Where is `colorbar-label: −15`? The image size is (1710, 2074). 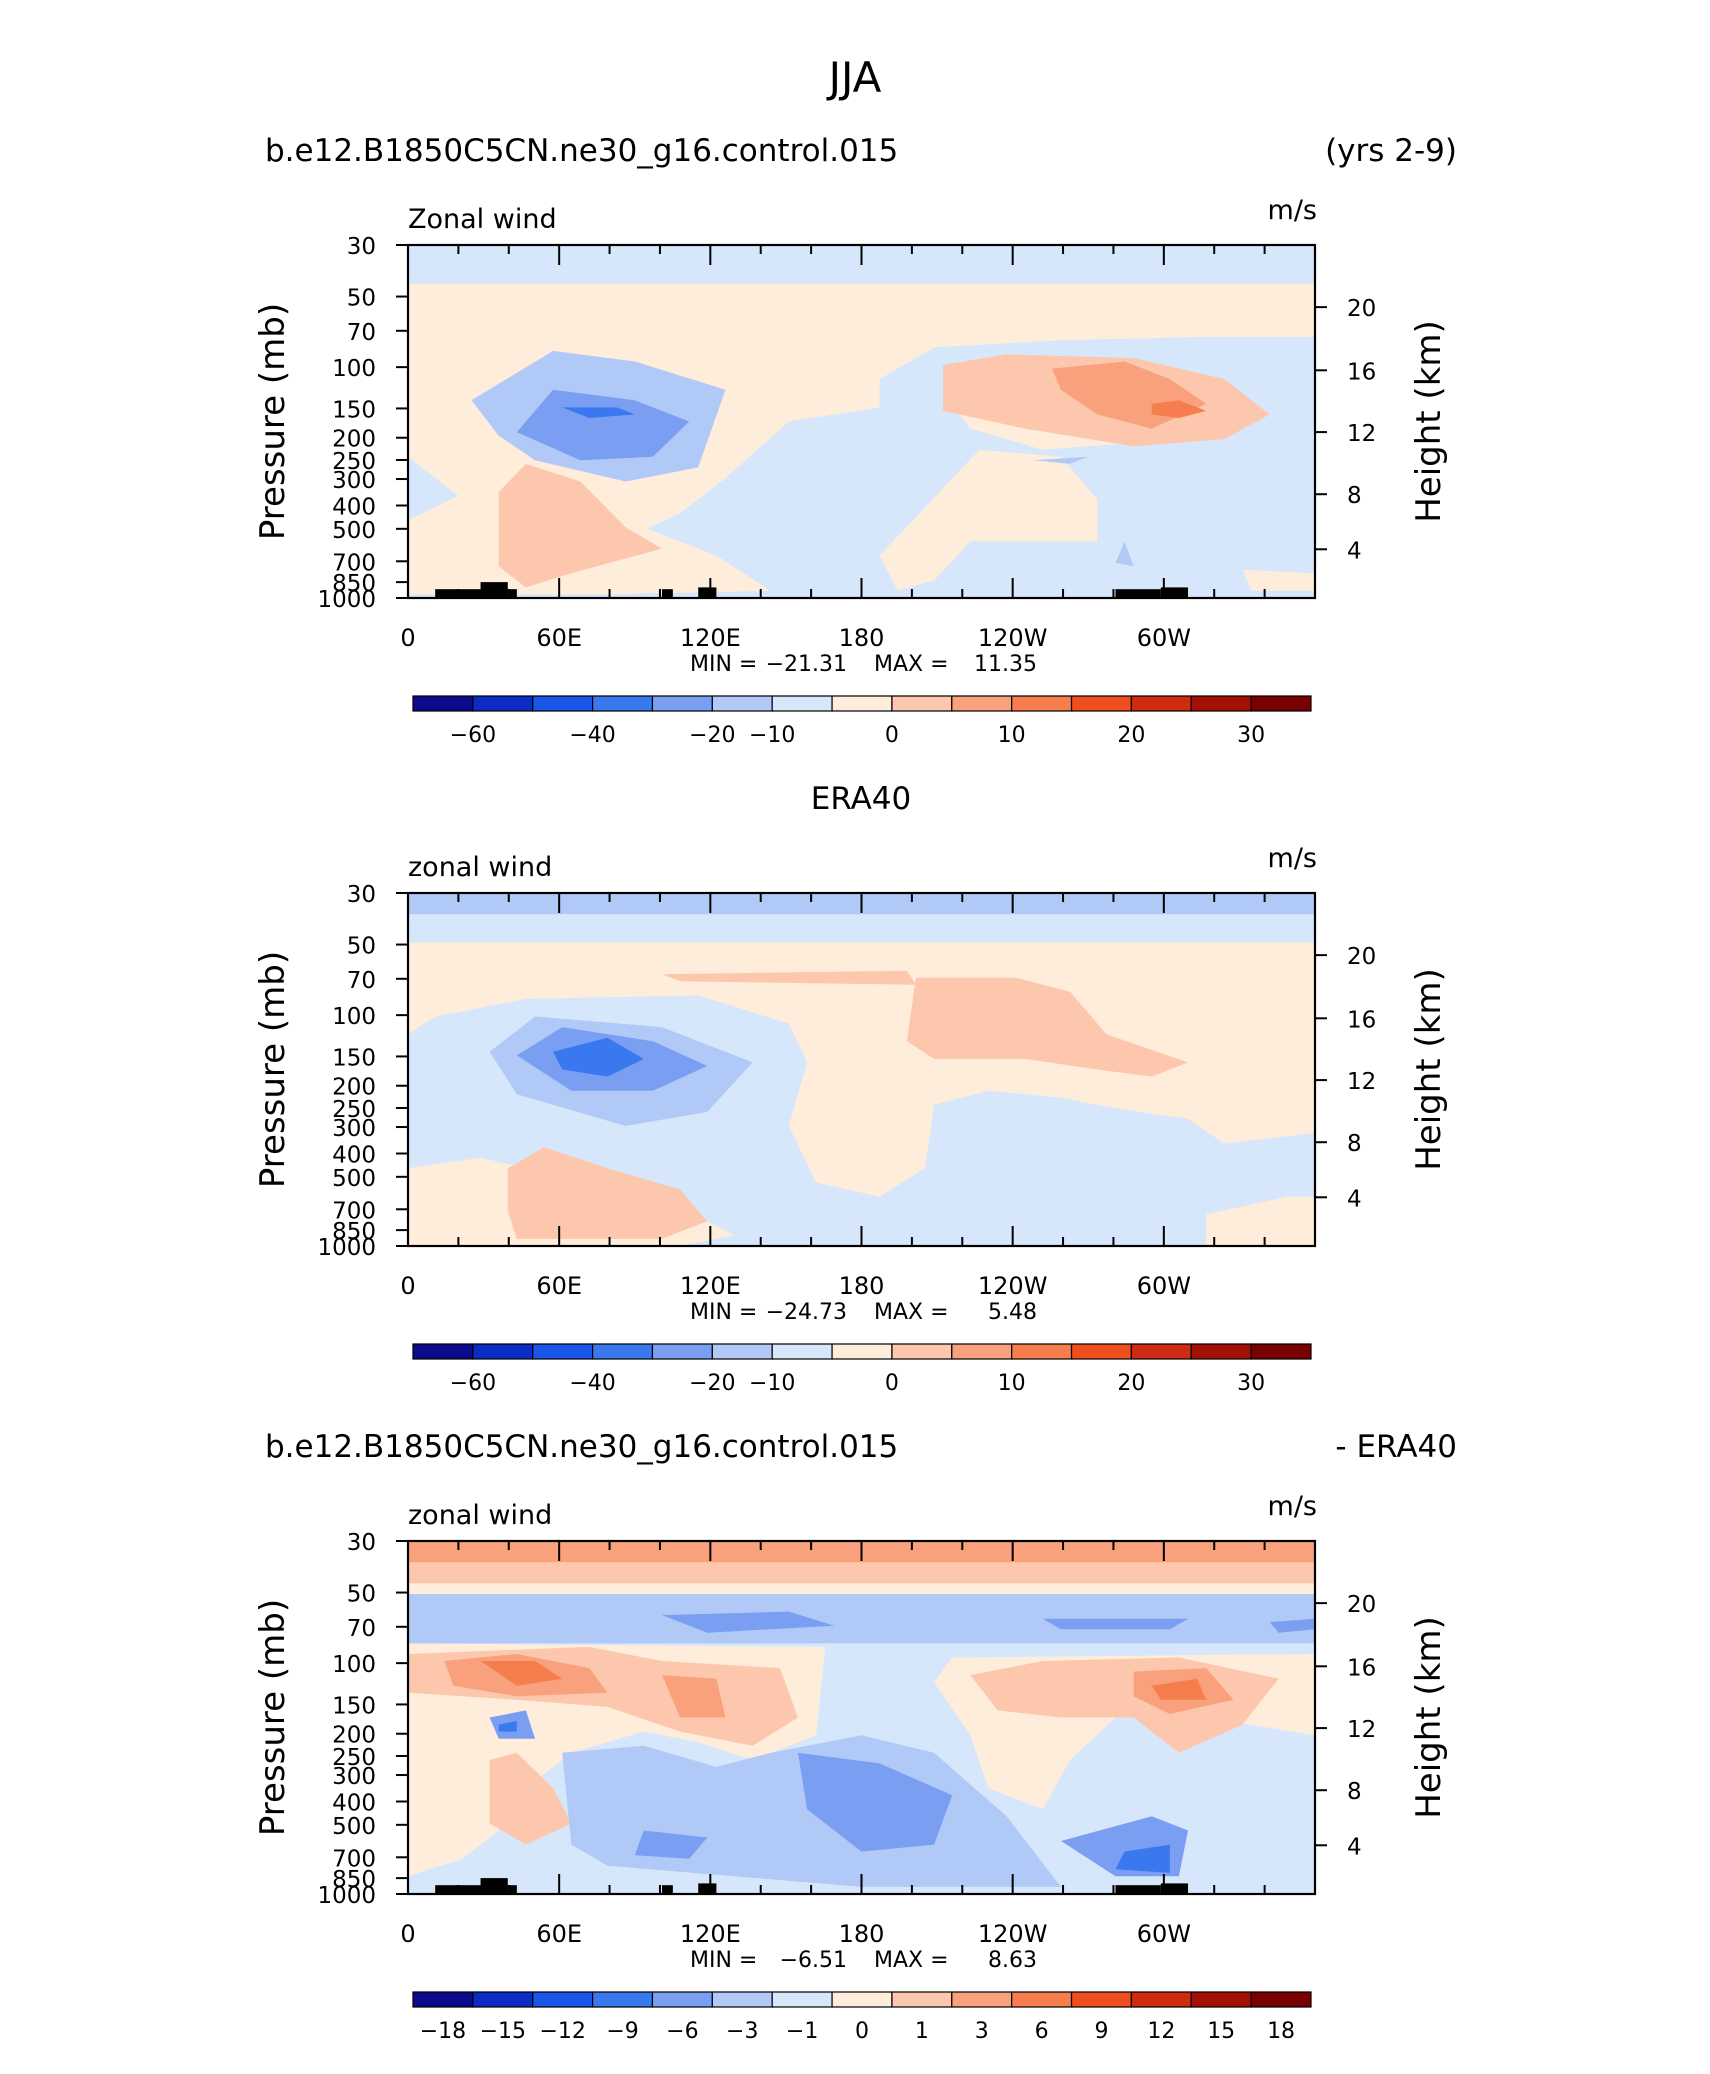
colorbar-label: −15 is located at coordinates (503, 2031).